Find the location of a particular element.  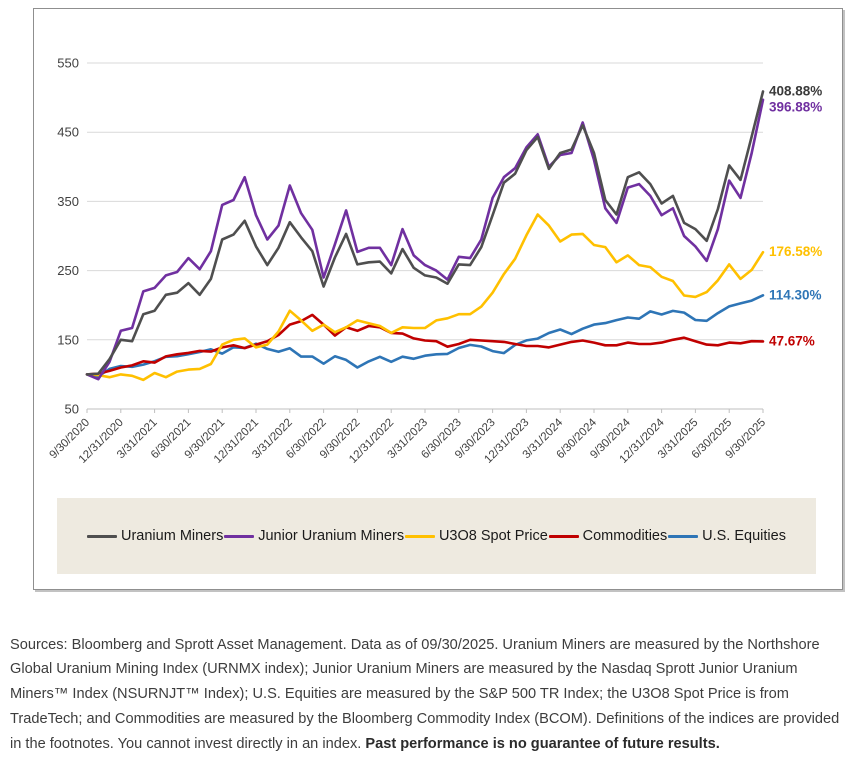

end-label-u-s-equities: 114.30% is located at coordinates (795, 294).